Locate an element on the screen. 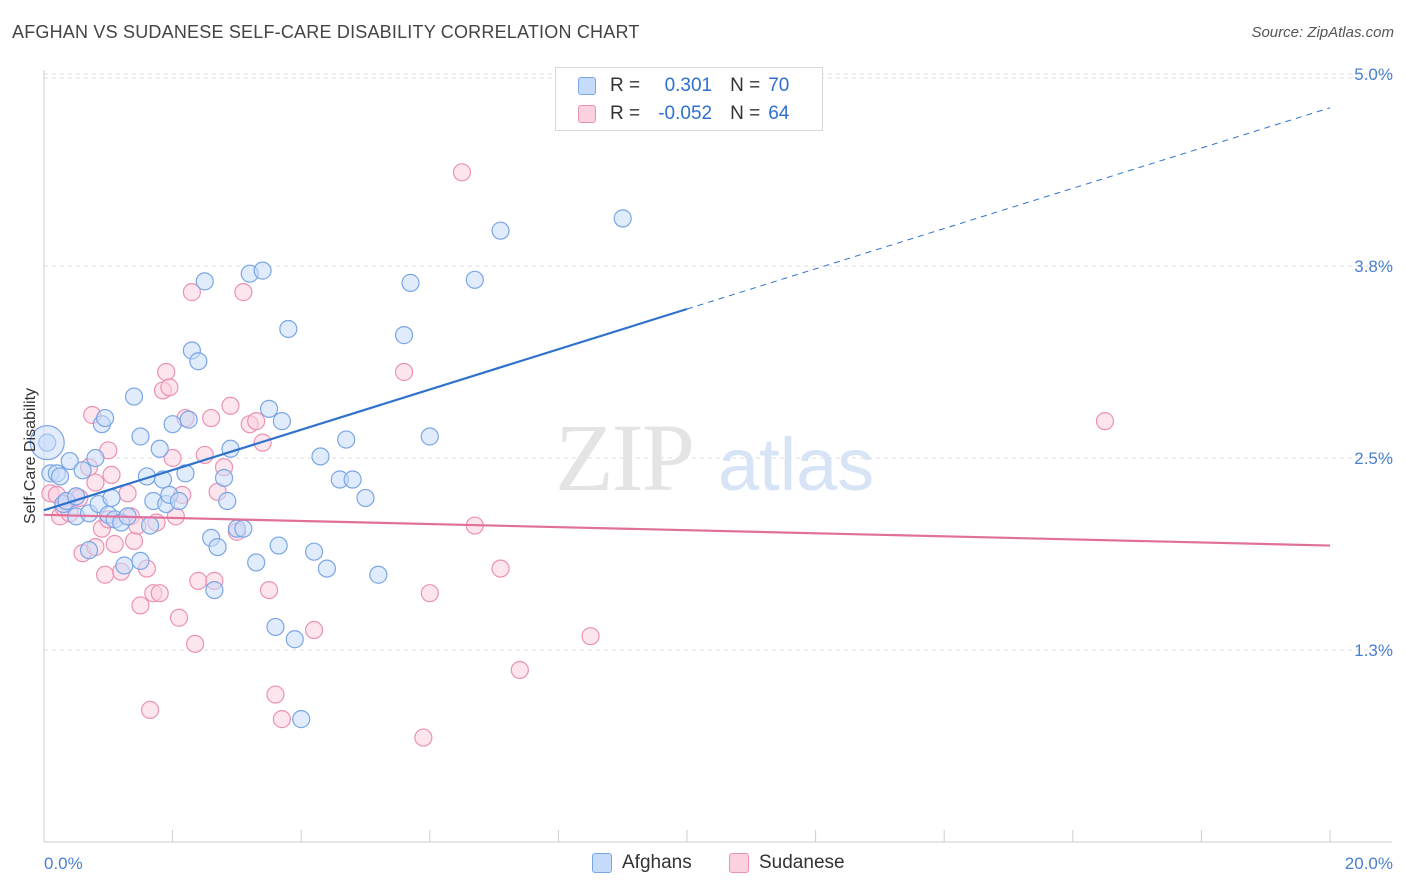  legend-item-sudanese: Sudanese is located at coordinates (787, 863).